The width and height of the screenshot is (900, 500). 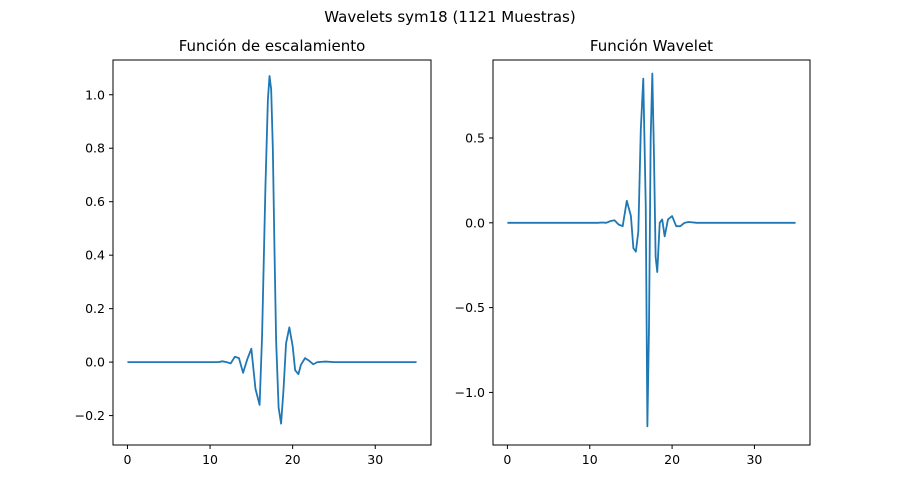 I want to click on wavelet-x-tick-label: 20, so click(x=672, y=459).